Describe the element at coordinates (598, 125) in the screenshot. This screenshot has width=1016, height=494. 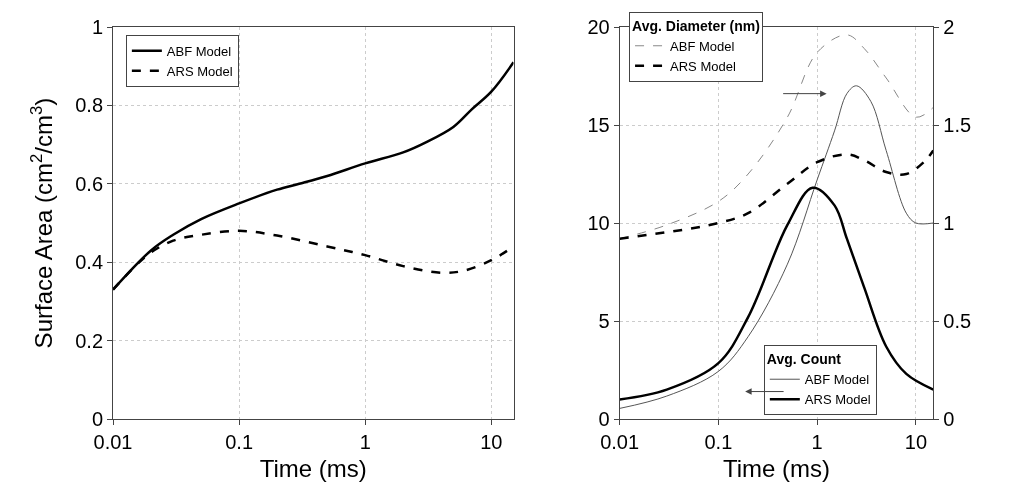
I see `y-tick-label: 15` at that location.